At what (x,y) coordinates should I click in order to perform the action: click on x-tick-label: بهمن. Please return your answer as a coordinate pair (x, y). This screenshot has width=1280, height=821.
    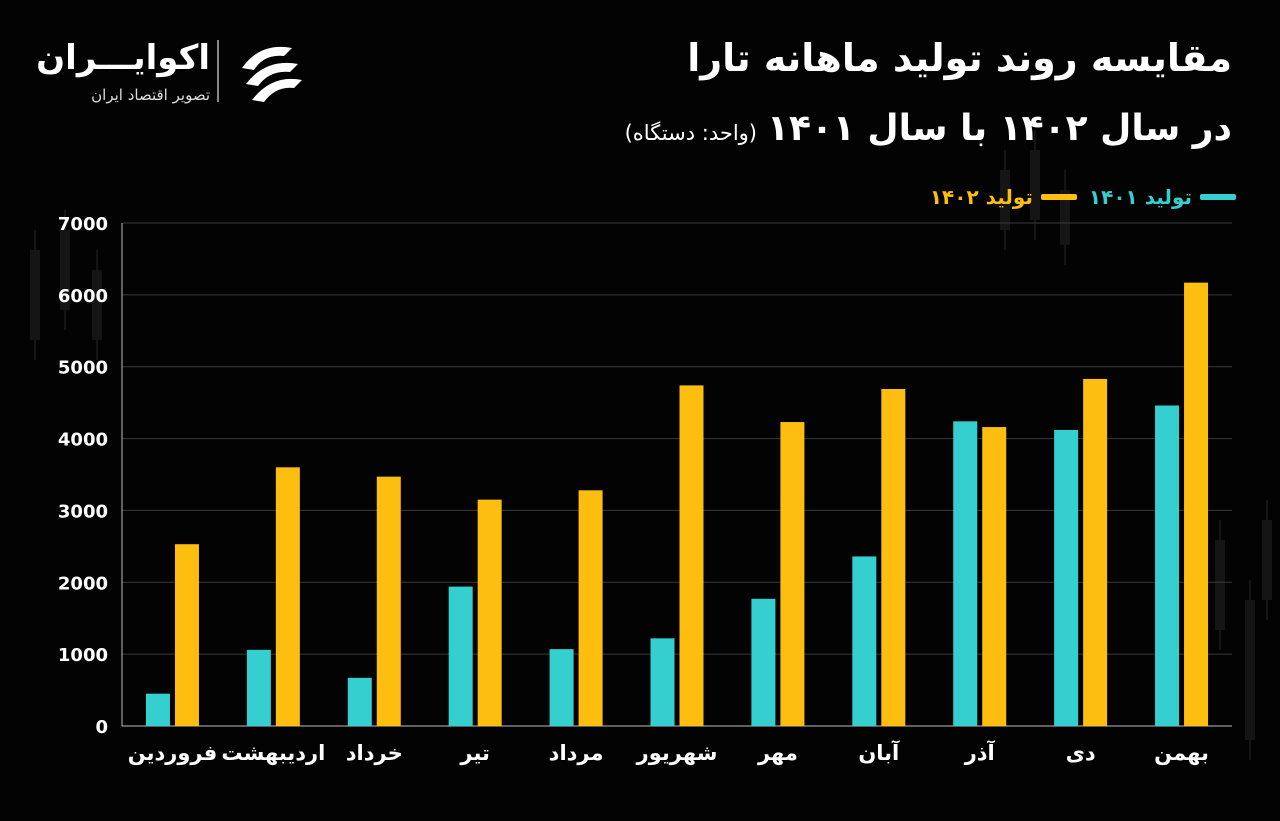
    Looking at the image, I should click on (1181, 753).